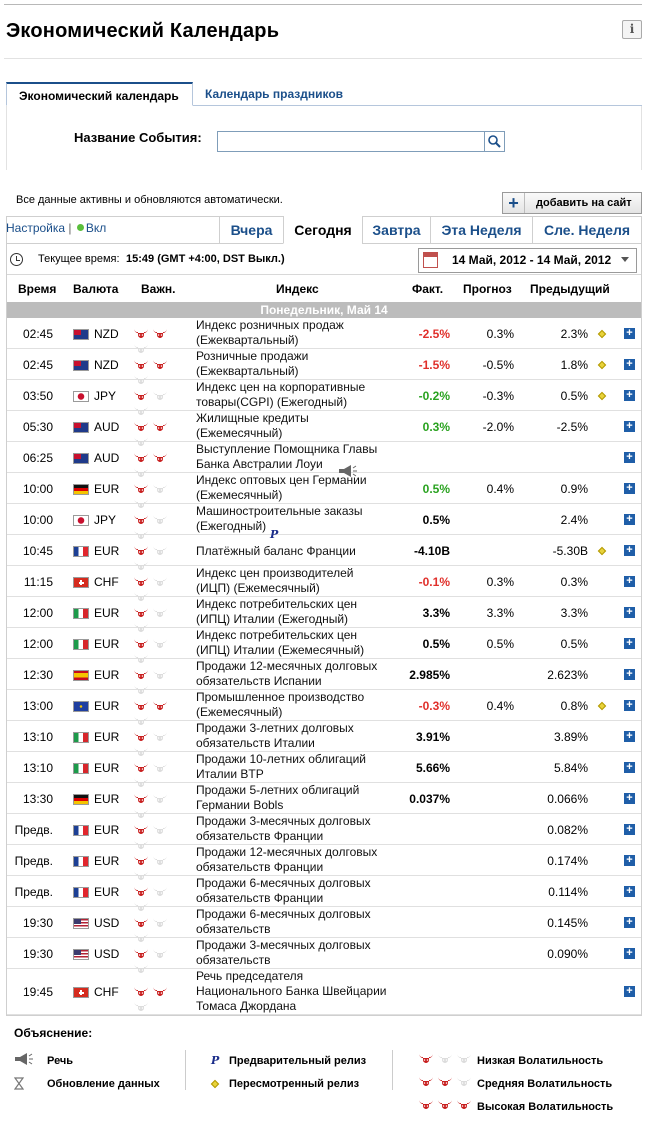 This screenshot has height=1121, width=647. What do you see at coordinates (322, 230) in the screenshot?
I see `tab-today: Сегодня` at bounding box center [322, 230].